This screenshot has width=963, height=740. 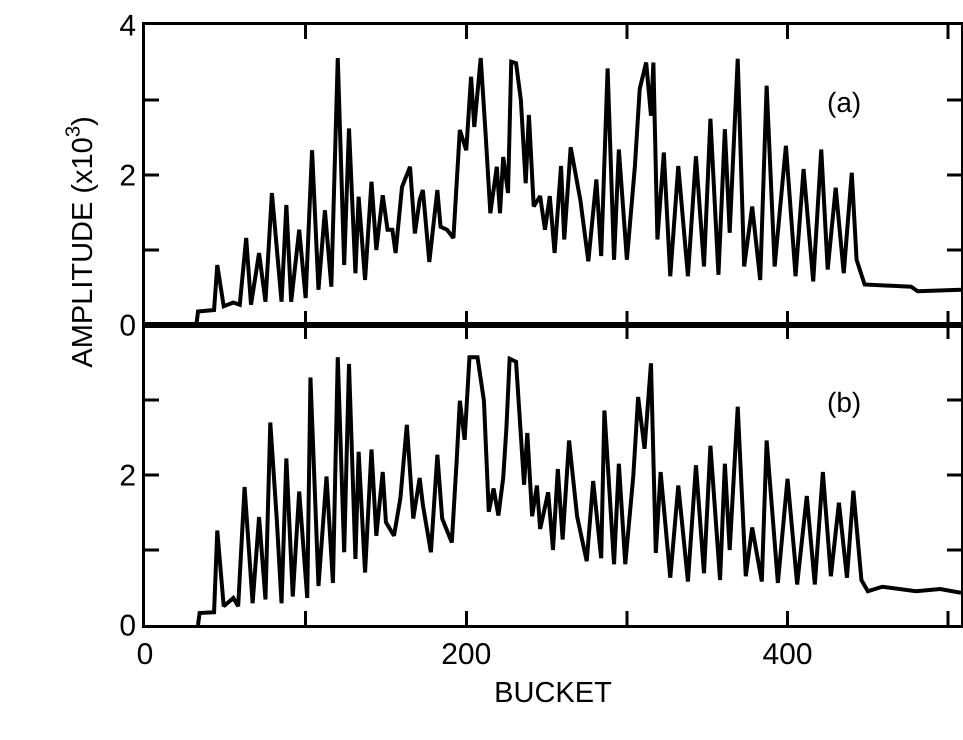 What do you see at coordinates (787, 654) in the screenshot?
I see `x-tick-label: 400` at bounding box center [787, 654].